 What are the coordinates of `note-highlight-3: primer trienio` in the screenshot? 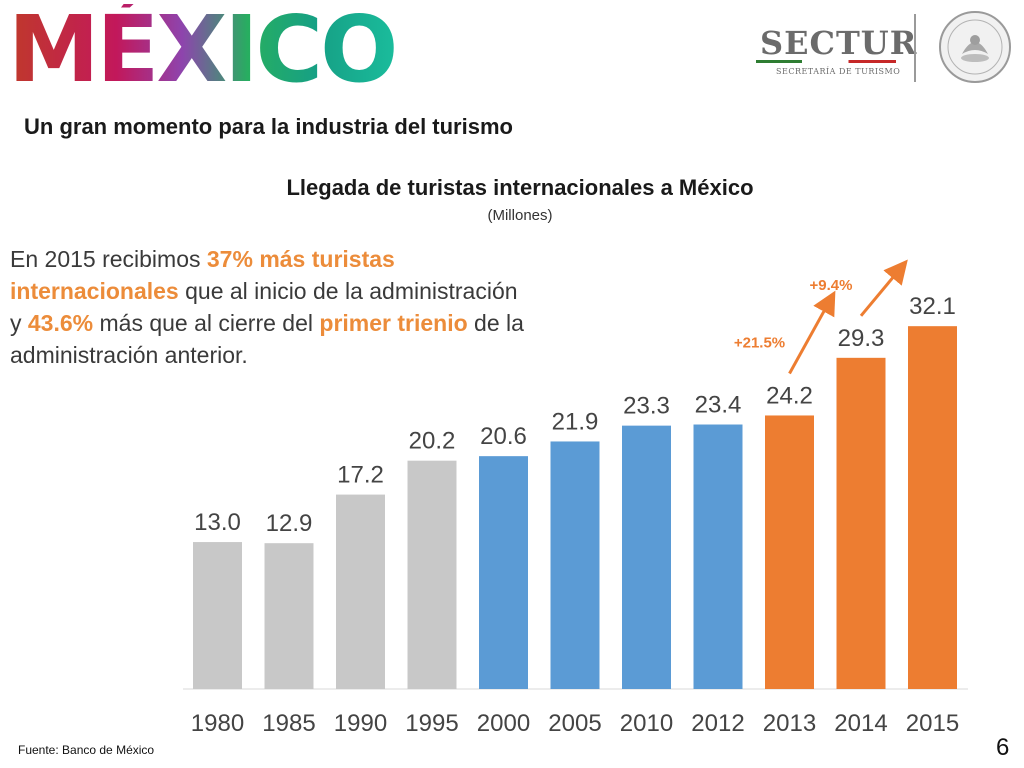 It's located at (393, 323).